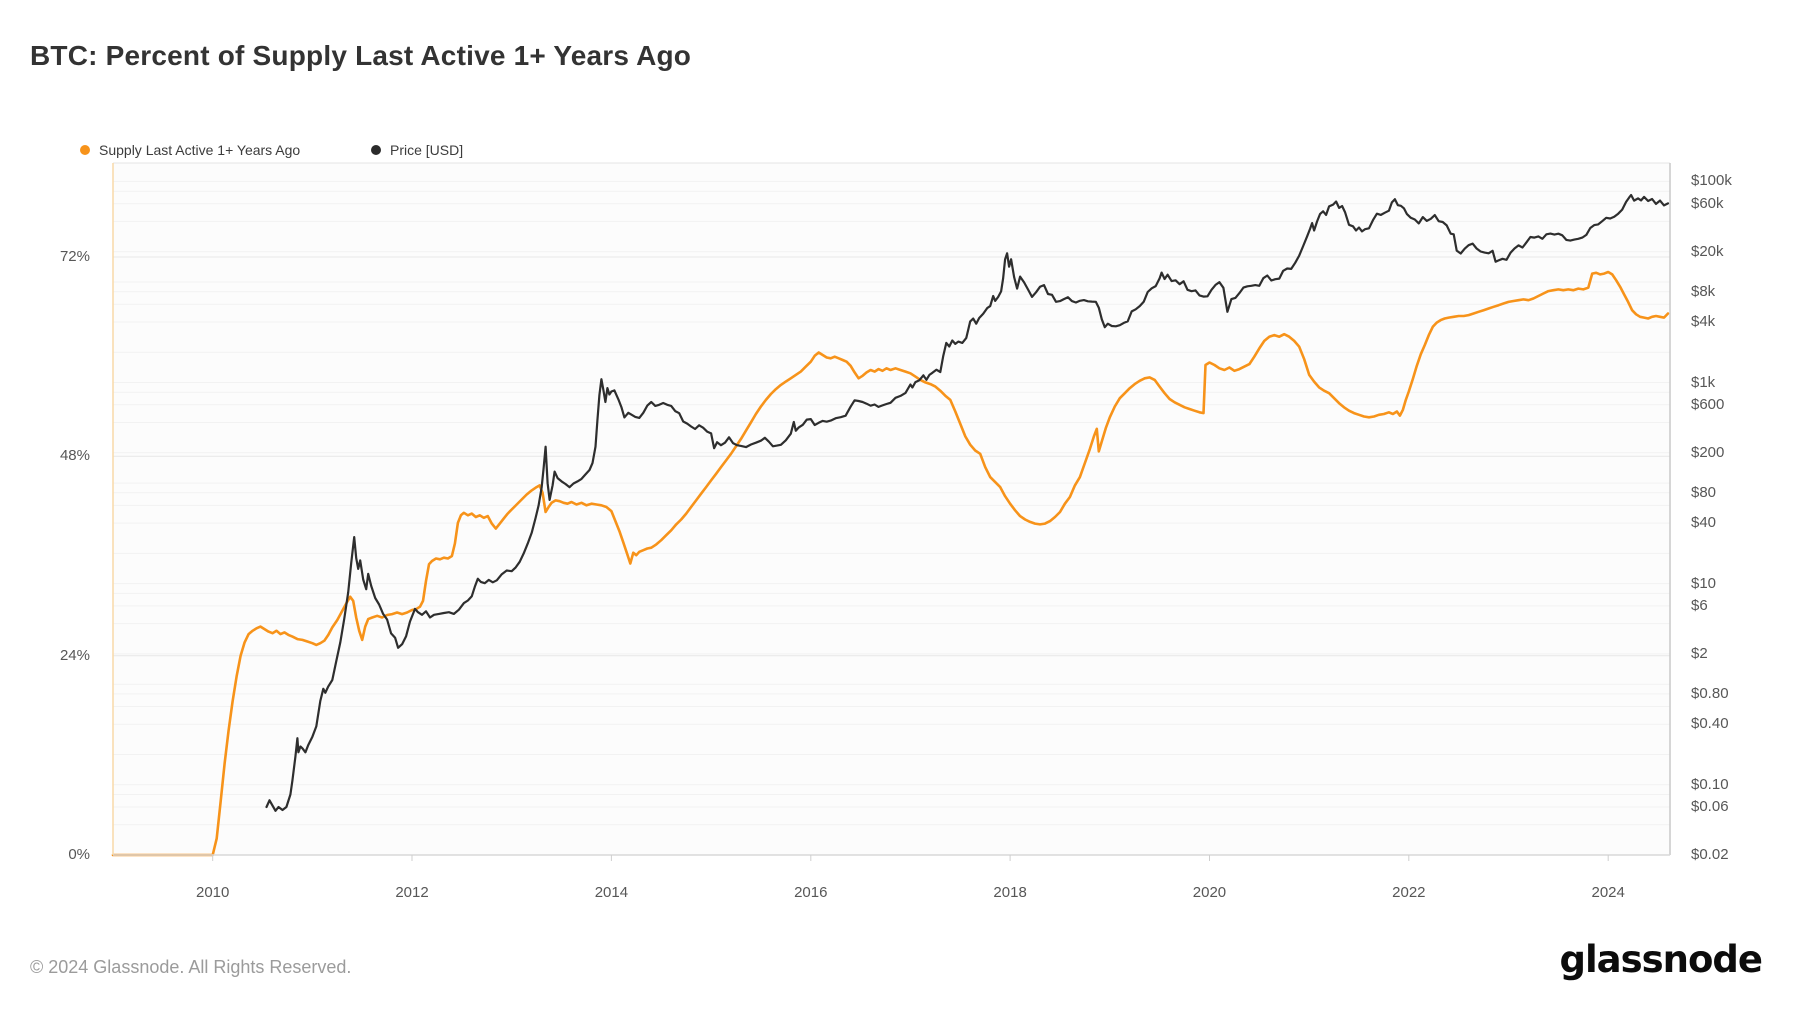 The image size is (1800, 1013). Describe the element at coordinates (1704, 492) in the screenshot. I see `y-right-tick-label: $80` at that location.